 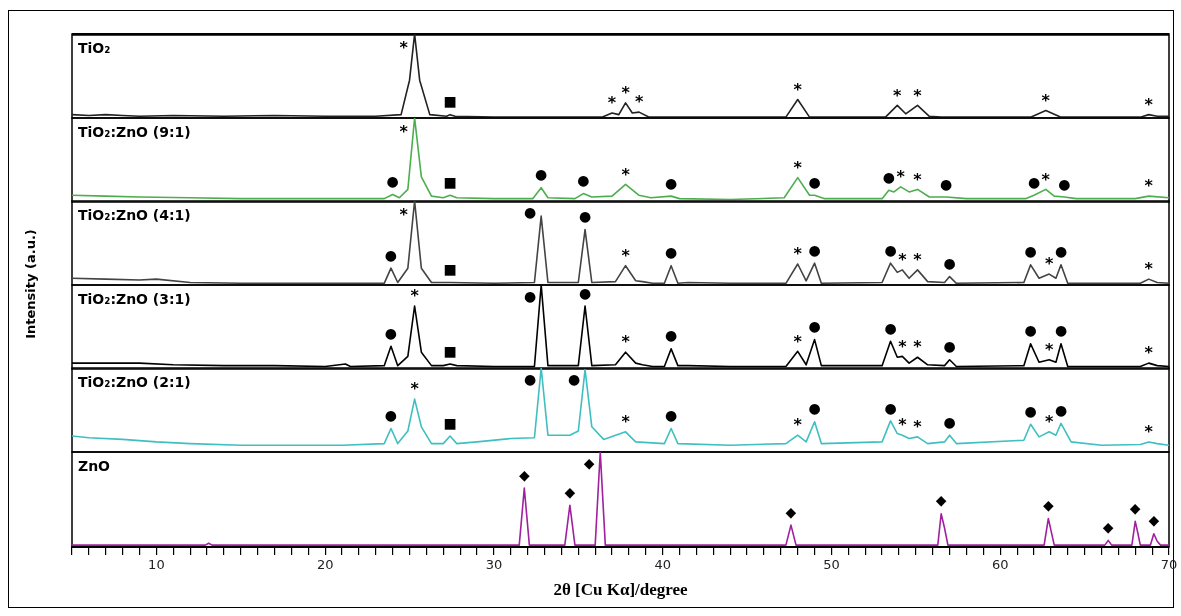 What do you see at coordinates (156, 564) in the screenshot?
I see `x-tick-label: 10` at bounding box center [156, 564].